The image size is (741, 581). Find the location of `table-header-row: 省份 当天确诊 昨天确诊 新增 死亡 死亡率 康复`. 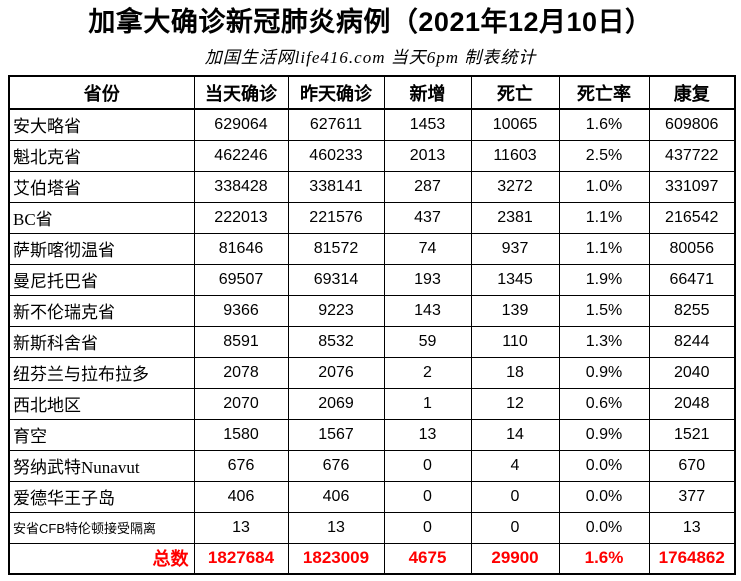

table-header-row: 省份 当天确诊 昨天确诊 新增 死亡 死亡率 康复 is located at coordinates (372, 93).